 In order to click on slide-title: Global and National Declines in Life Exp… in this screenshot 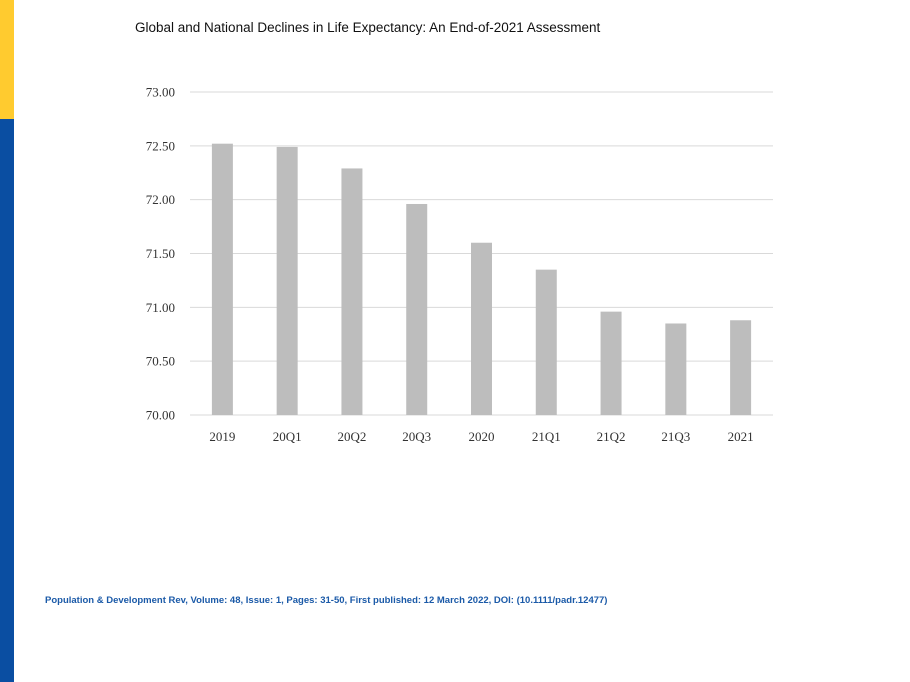, I will do `click(368, 27)`.